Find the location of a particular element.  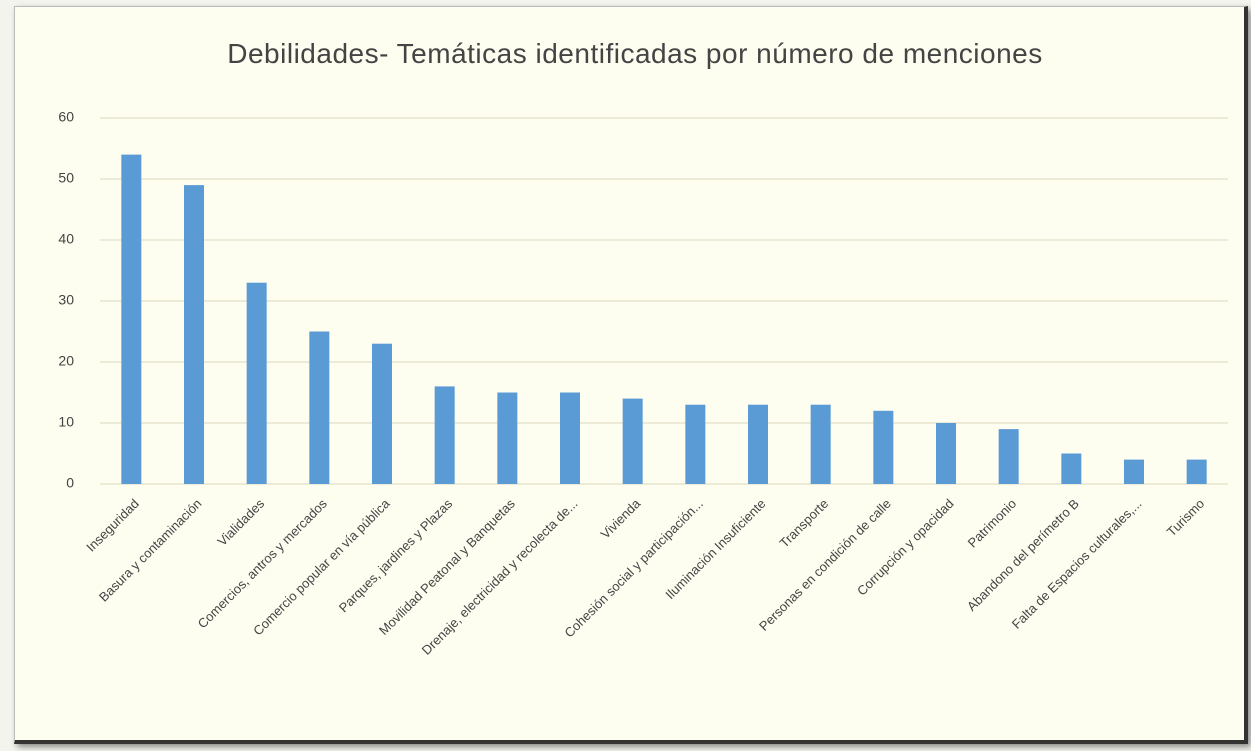

x-tick-label: Vivienda is located at coordinates (621, 518).